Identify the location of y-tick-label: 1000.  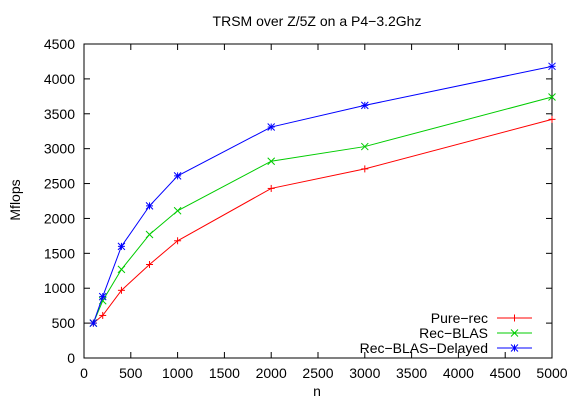
(59, 288).